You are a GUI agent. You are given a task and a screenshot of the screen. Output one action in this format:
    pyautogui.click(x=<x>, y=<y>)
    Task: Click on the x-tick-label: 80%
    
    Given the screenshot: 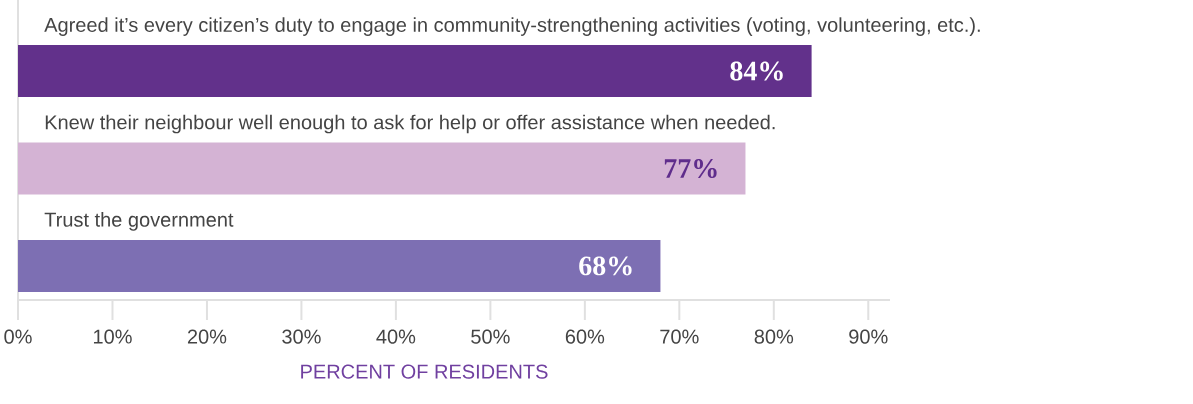 What is the action you would take?
    pyautogui.click(x=774, y=336)
    